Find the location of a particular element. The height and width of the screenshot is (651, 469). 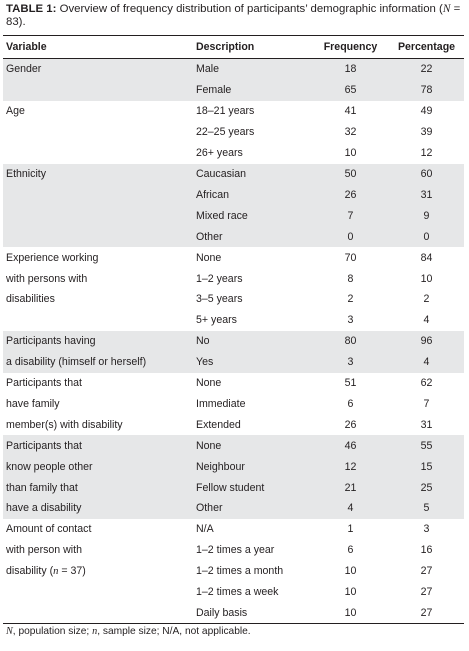

description-cell: Immediate is located at coordinates (221, 403).